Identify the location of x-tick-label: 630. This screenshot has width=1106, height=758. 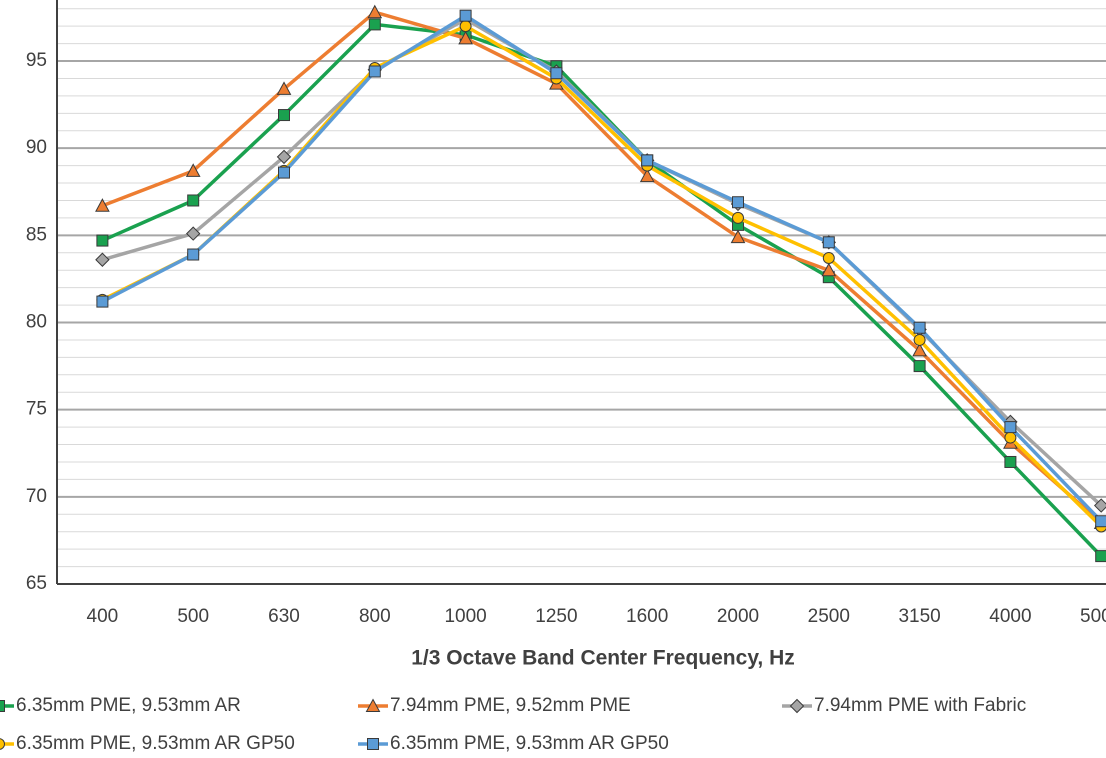
(284, 616).